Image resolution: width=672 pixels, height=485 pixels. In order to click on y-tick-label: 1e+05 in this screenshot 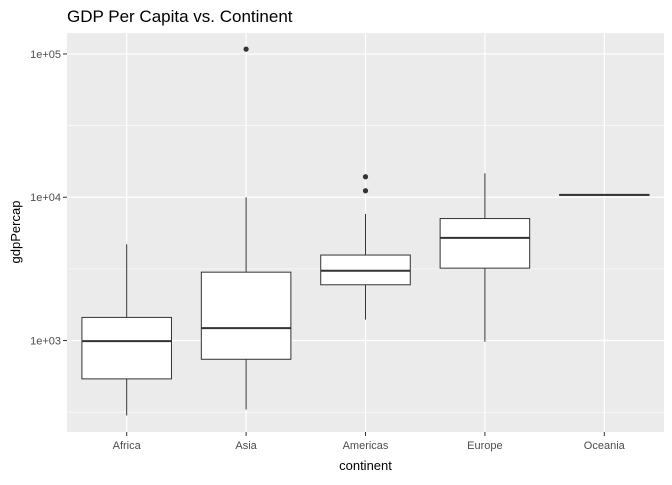, I will do `click(45, 55)`.